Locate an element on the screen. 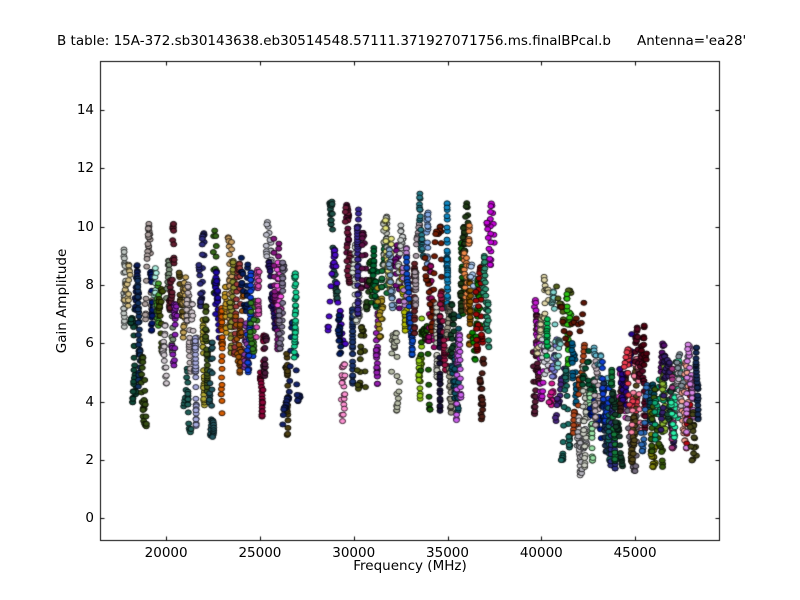 Image resolution: width=800 pixels, height=600 pixels. x-tick-label: 30000 is located at coordinates (354, 553).